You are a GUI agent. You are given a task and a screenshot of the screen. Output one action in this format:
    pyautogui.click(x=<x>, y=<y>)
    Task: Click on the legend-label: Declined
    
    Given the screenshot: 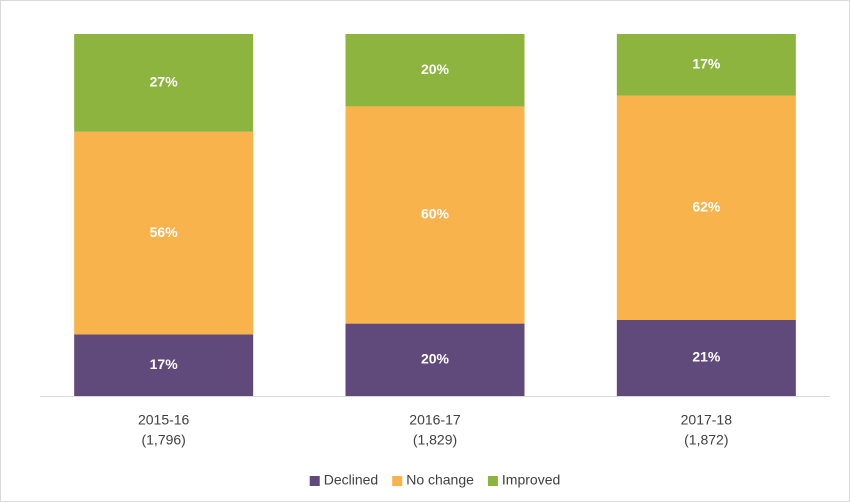 What is the action you would take?
    pyautogui.click(x=351, y=480)
    